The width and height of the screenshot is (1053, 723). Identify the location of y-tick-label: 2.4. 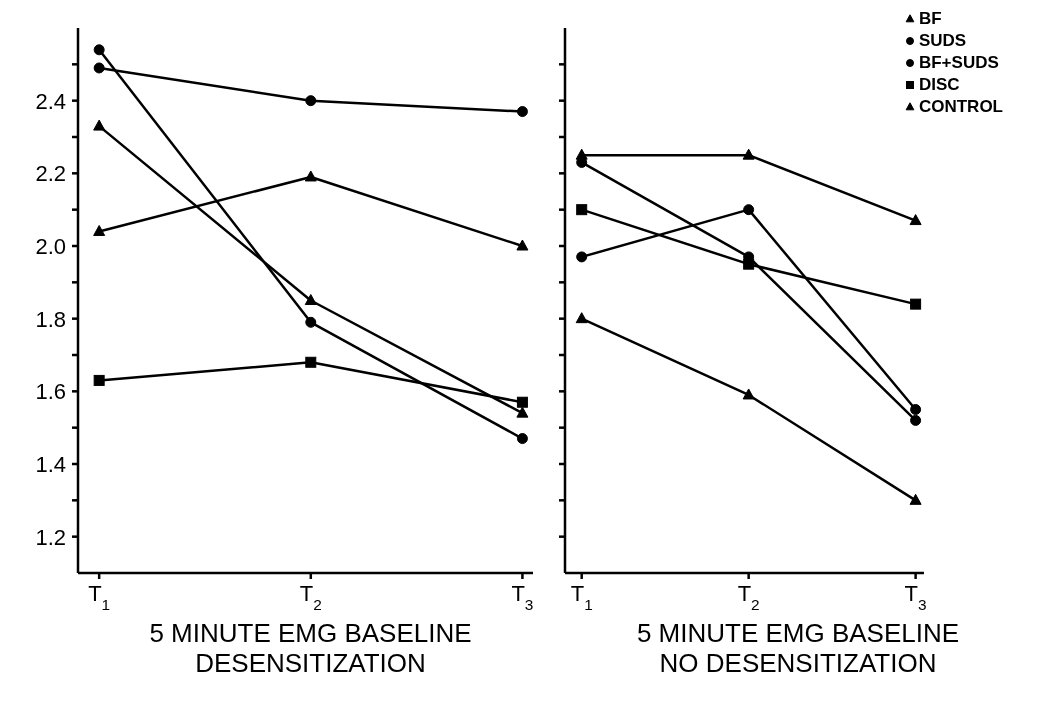
(50, 101).